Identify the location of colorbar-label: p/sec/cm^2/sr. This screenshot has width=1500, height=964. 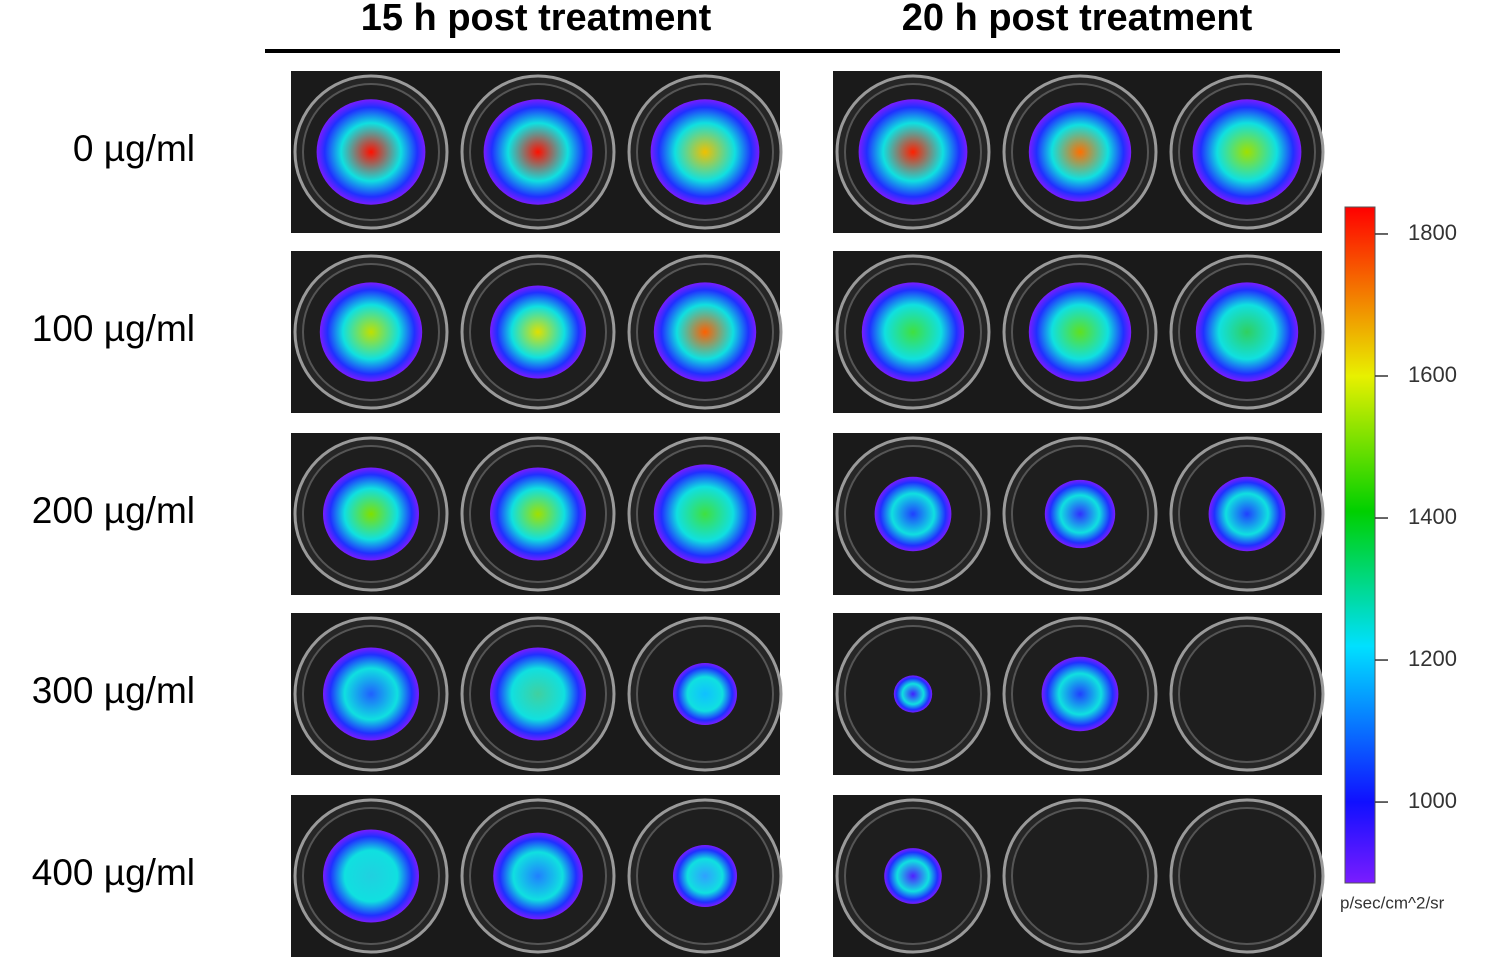
(1392, 902).